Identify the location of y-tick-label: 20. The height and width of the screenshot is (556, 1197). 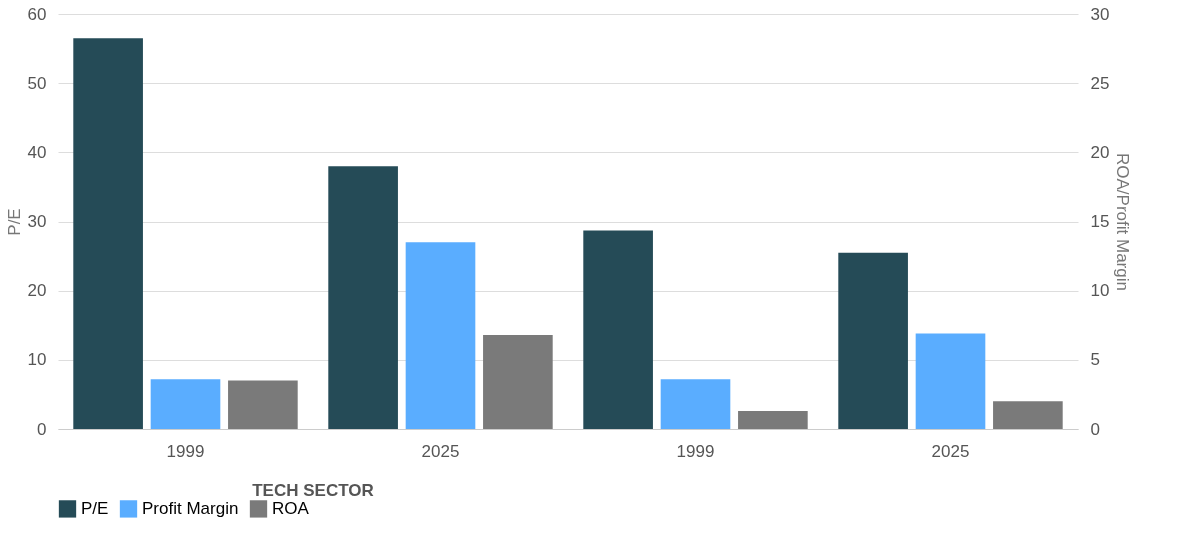
(37, 291).